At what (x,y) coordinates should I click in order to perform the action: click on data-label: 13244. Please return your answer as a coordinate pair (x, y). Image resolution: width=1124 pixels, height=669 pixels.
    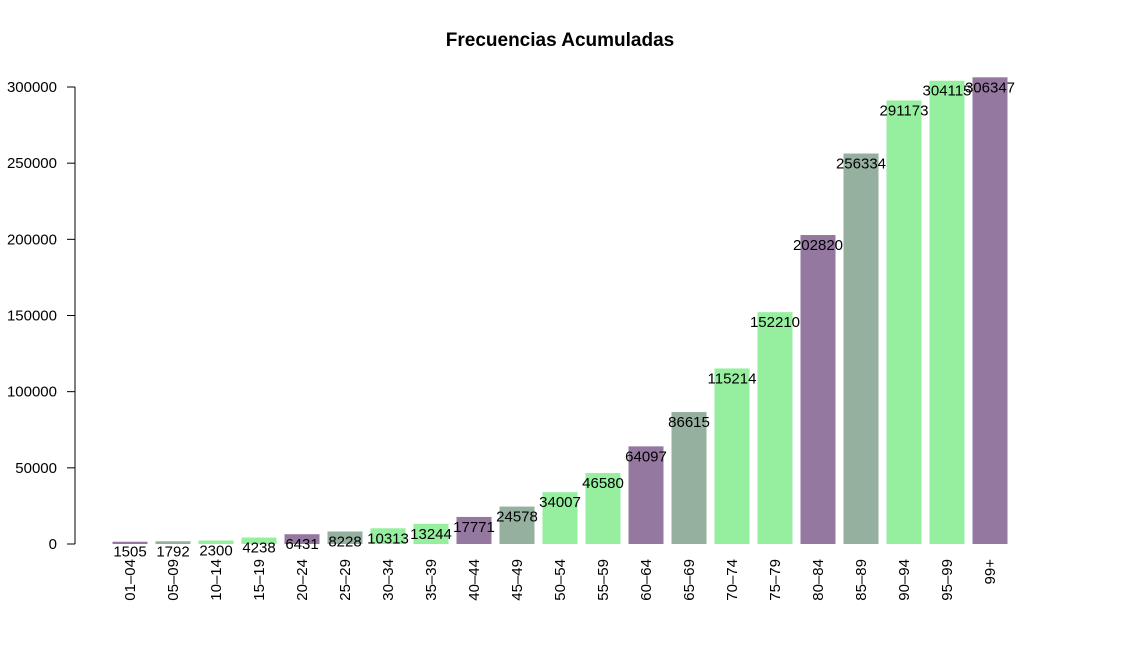
    Looking at the image, I should click on (431, 534).